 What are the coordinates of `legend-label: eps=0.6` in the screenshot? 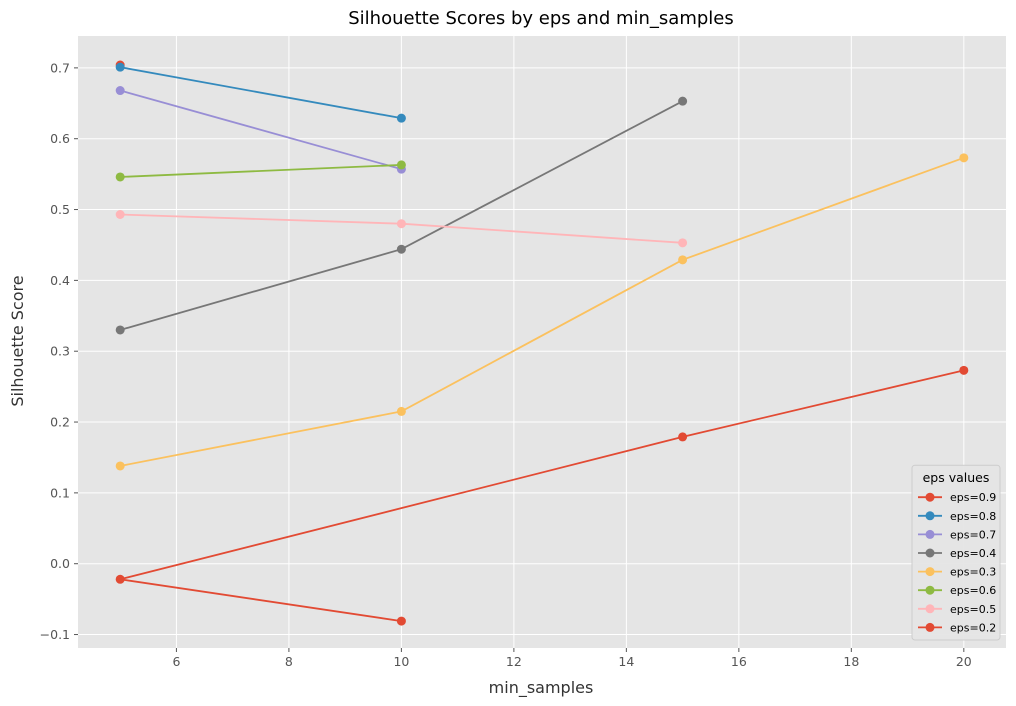 It's located at (973, 590).